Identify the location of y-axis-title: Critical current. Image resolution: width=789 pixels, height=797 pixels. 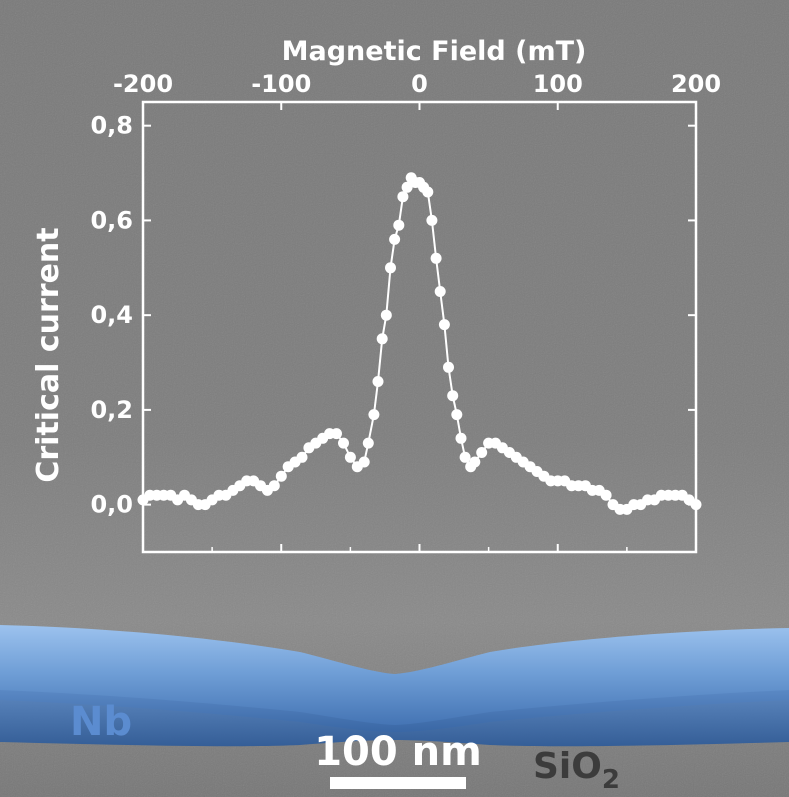
(48, 354).